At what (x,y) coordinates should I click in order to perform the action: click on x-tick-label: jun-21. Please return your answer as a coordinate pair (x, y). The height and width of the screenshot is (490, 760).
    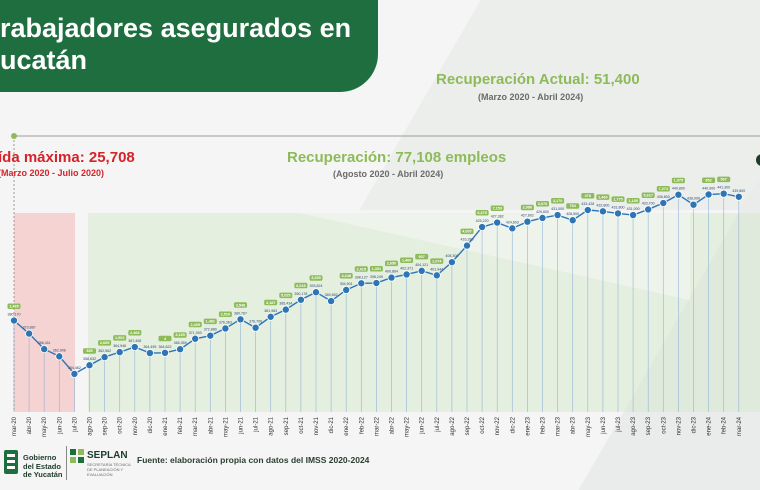
    Looking at the image, I should click on (242, 425).